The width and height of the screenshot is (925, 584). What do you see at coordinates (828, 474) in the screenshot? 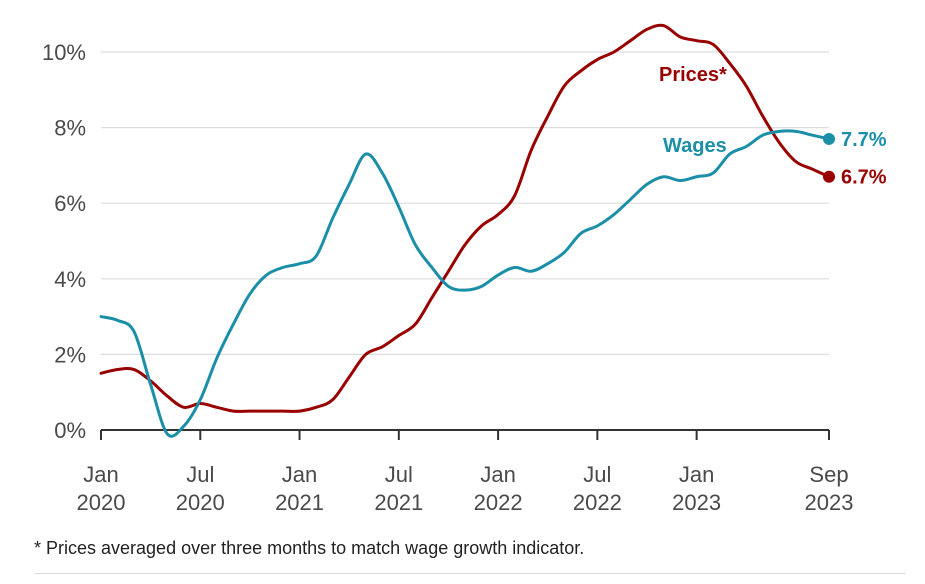
I see `x-tick-label: Sep` at bounding box center [828, 474].